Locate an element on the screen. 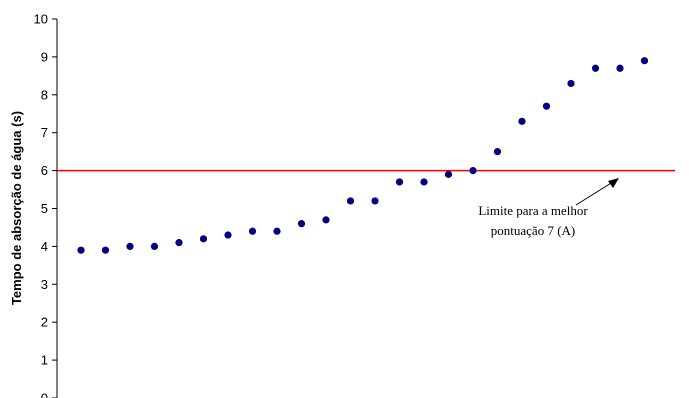  annotation-line-1: Limite para a melhor is located at coordinates (533, 210).